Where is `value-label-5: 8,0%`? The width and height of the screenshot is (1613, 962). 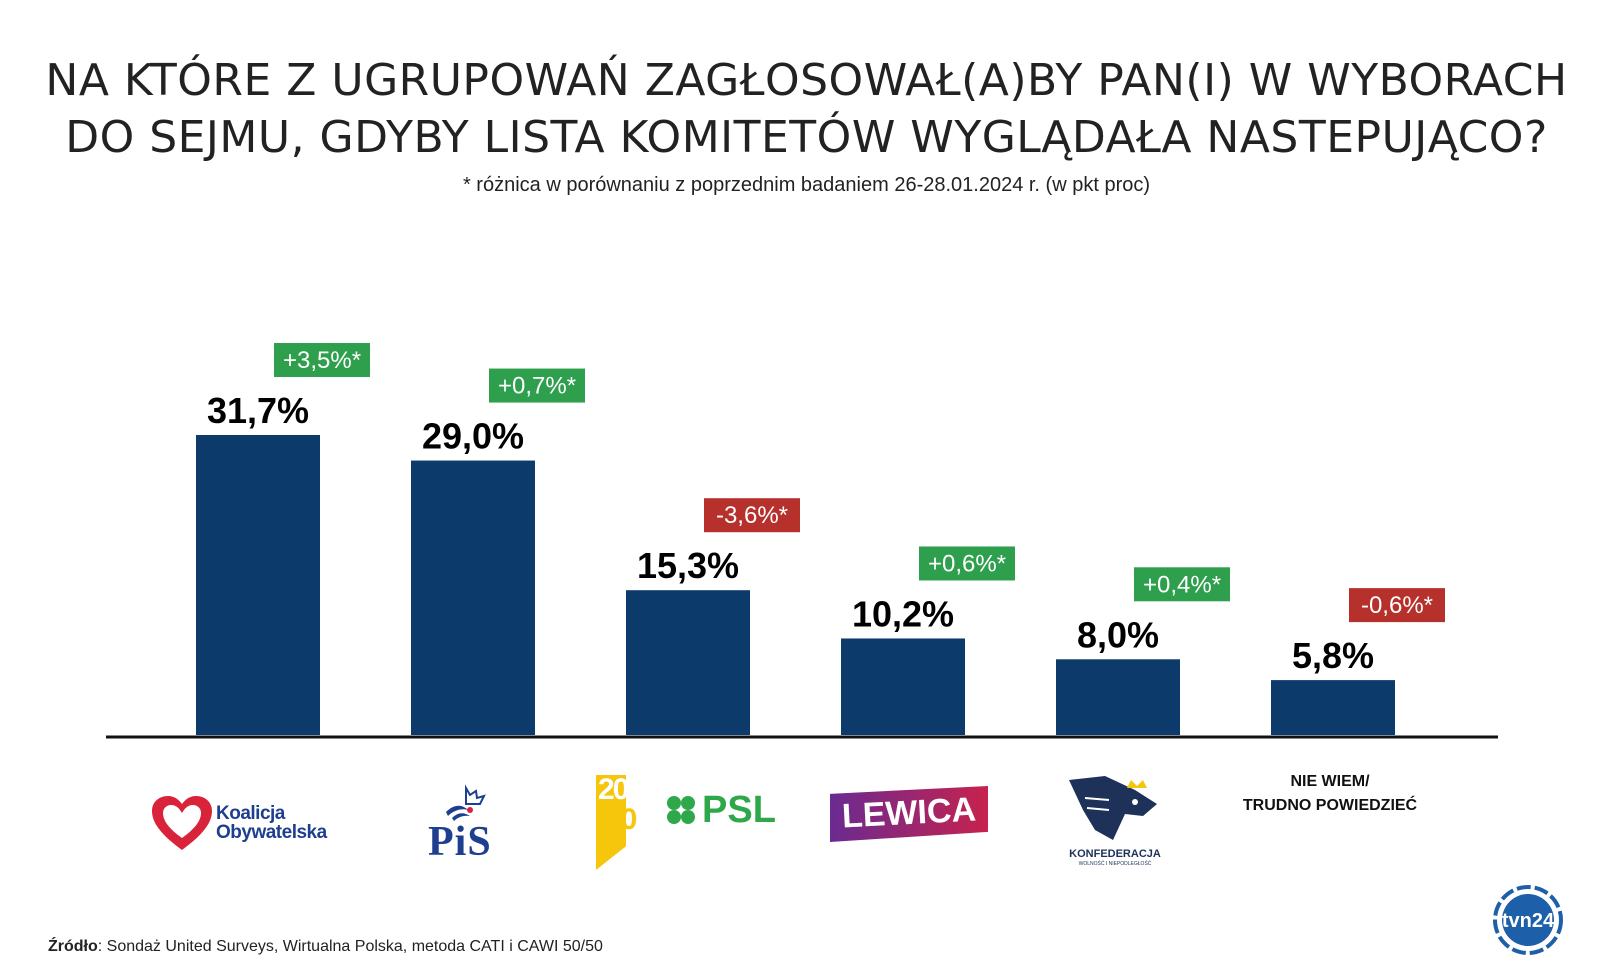
value-label-5: 8,0% is located at coordinates (1118, 634).